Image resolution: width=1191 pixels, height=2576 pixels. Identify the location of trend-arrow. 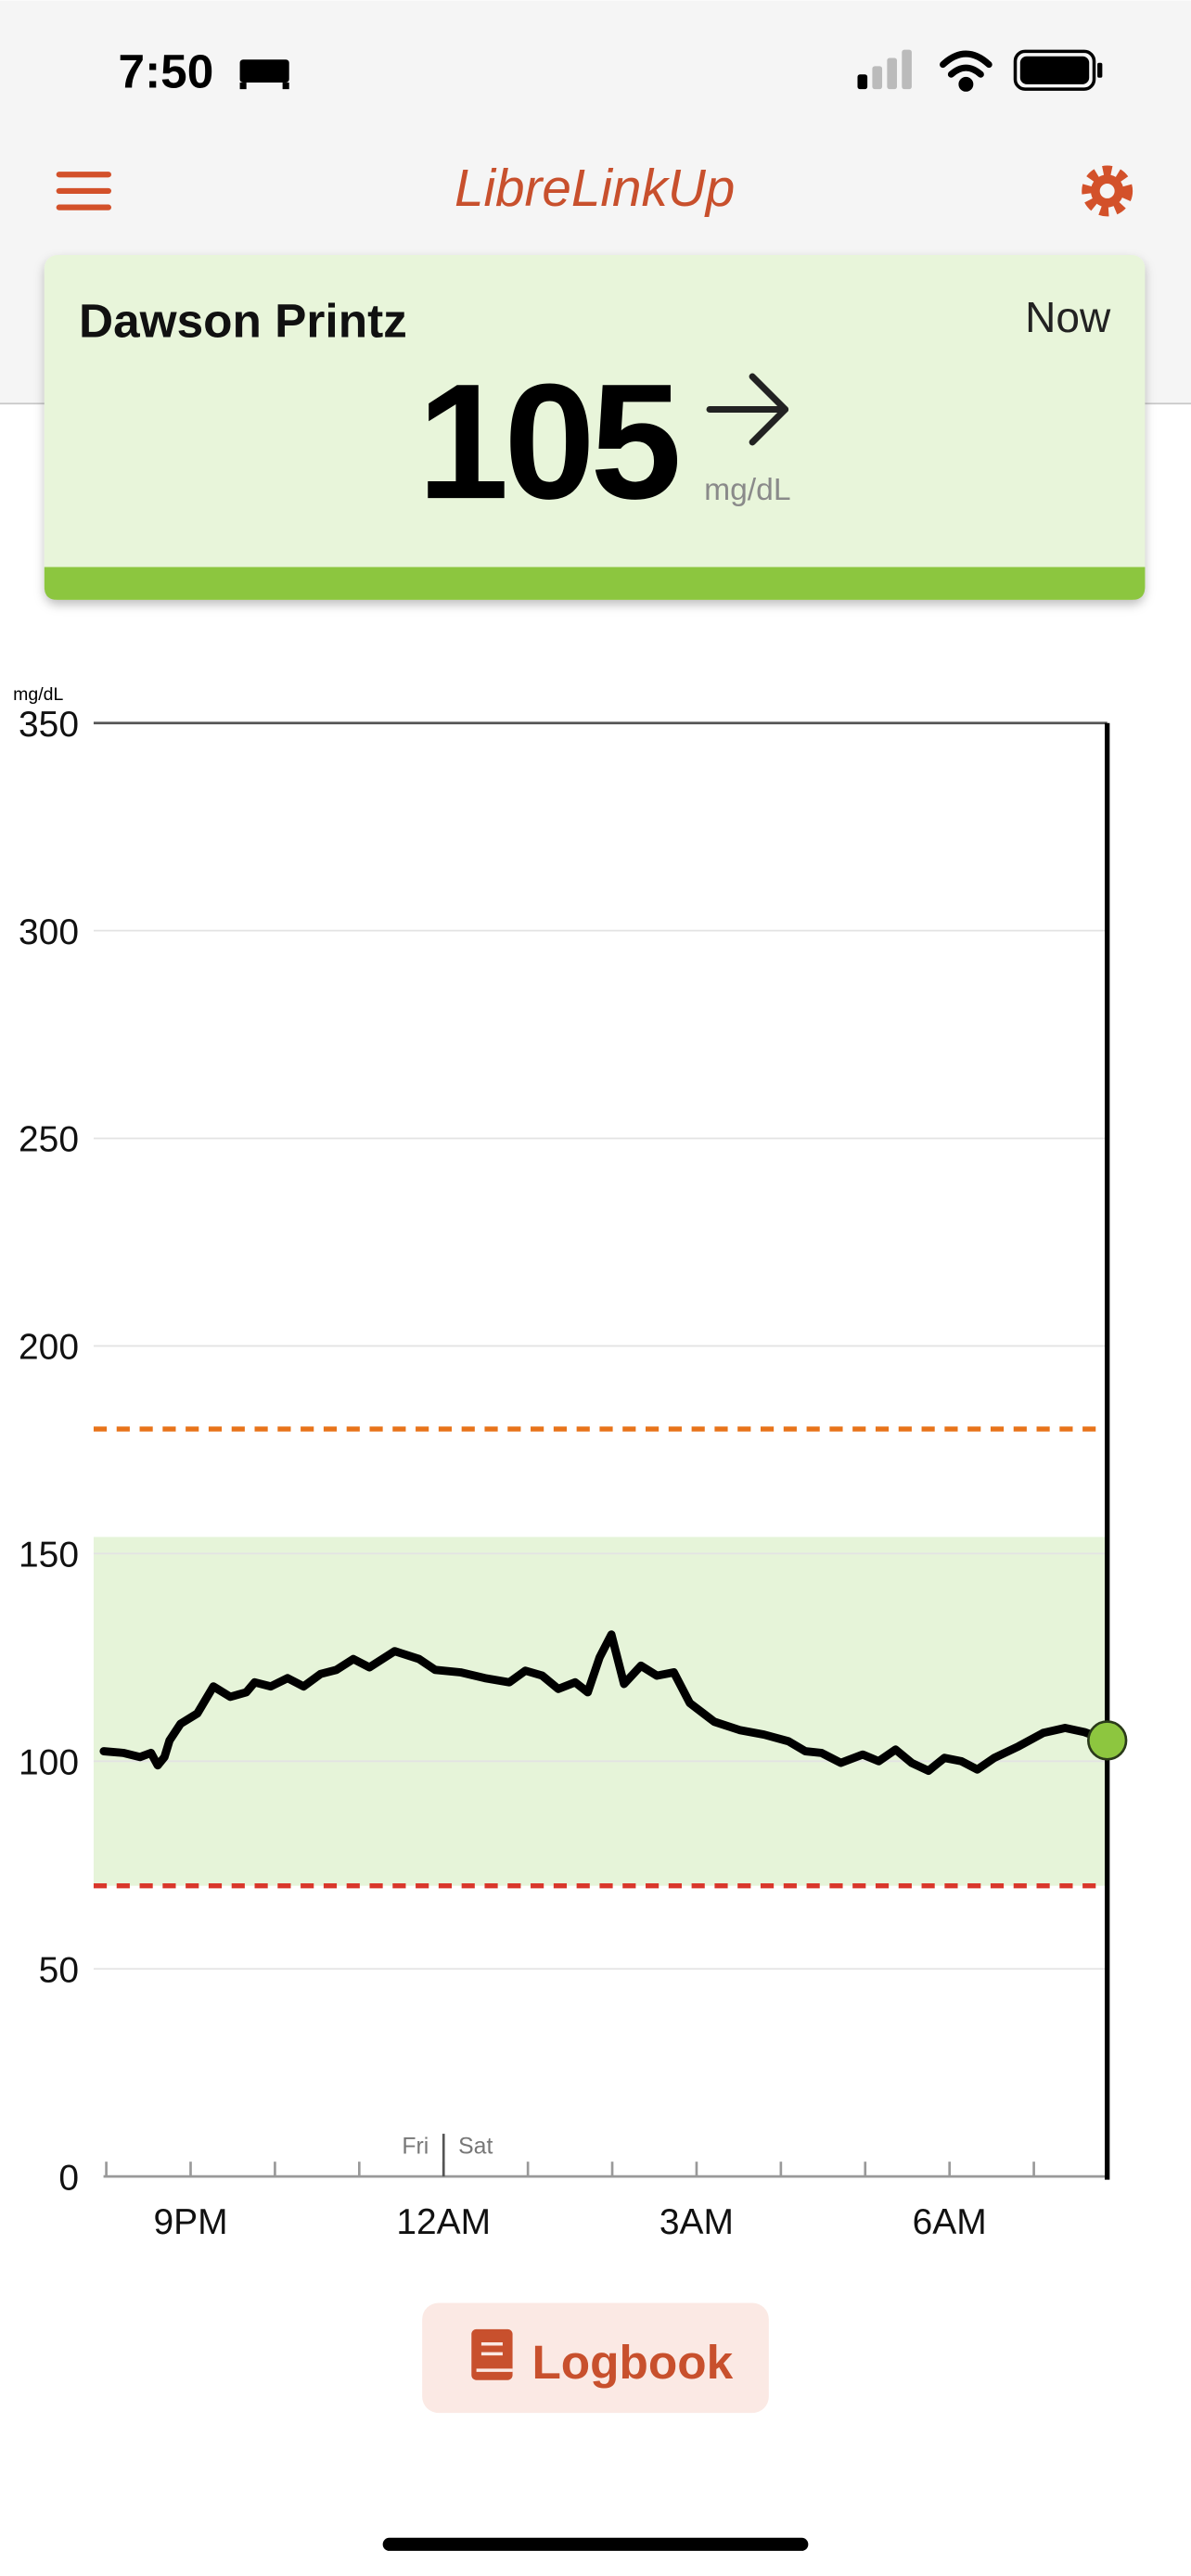
(747, 410).